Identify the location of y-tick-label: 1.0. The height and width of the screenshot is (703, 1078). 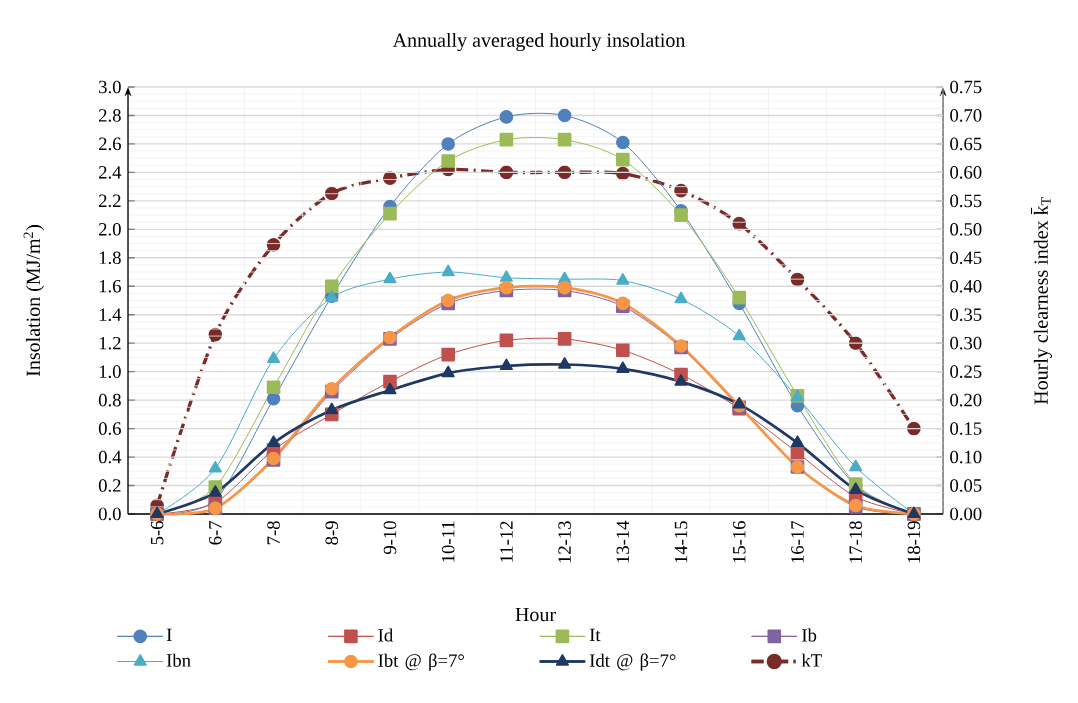
(110, 371).